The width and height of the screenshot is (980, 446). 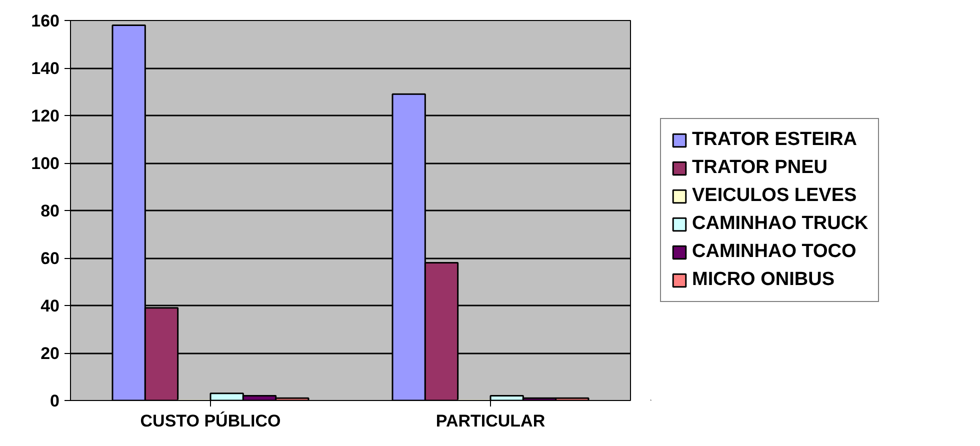 I want to click on y-tick-label: 0, so click(x=55, y=401).